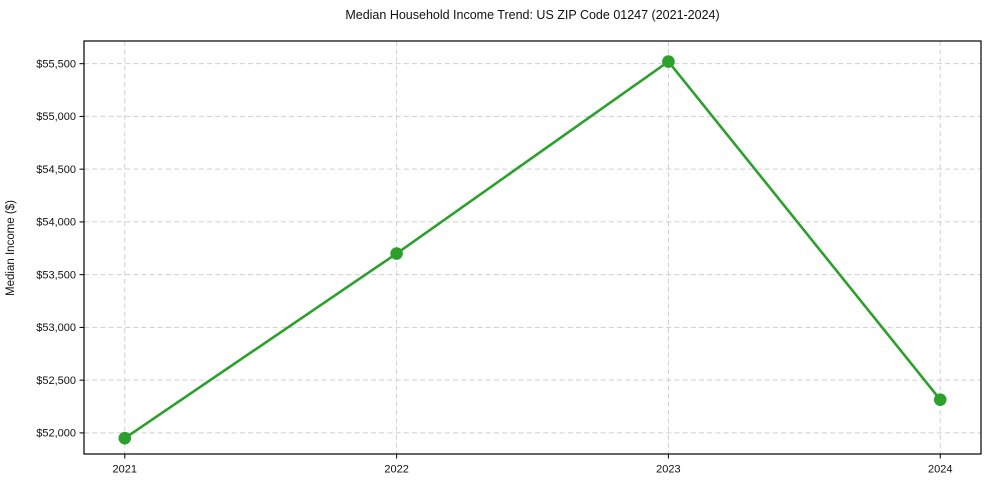  I want to click on x-tick-label: 2023, so click(668, 470).